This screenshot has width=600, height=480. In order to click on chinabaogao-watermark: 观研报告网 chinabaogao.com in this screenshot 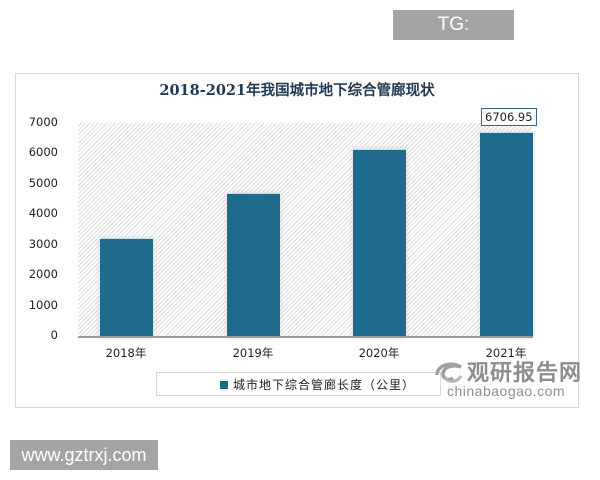, I will do `click(507, 380)`.